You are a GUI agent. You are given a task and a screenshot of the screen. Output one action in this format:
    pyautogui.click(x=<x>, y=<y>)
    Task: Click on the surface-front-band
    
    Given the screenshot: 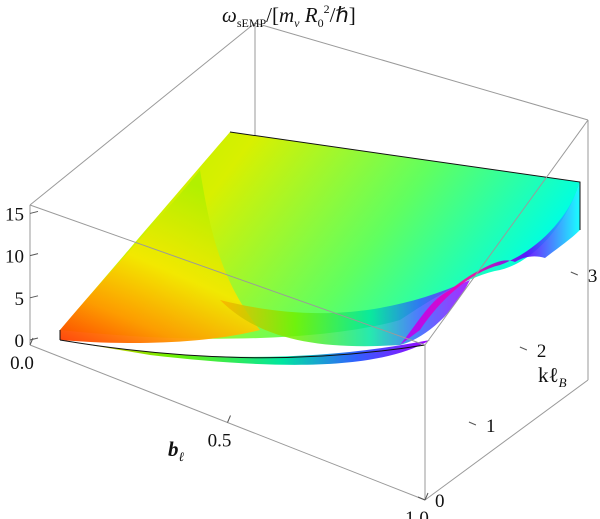 What is the action you would take?
    pyautogui.click(x=245, y=352)
    